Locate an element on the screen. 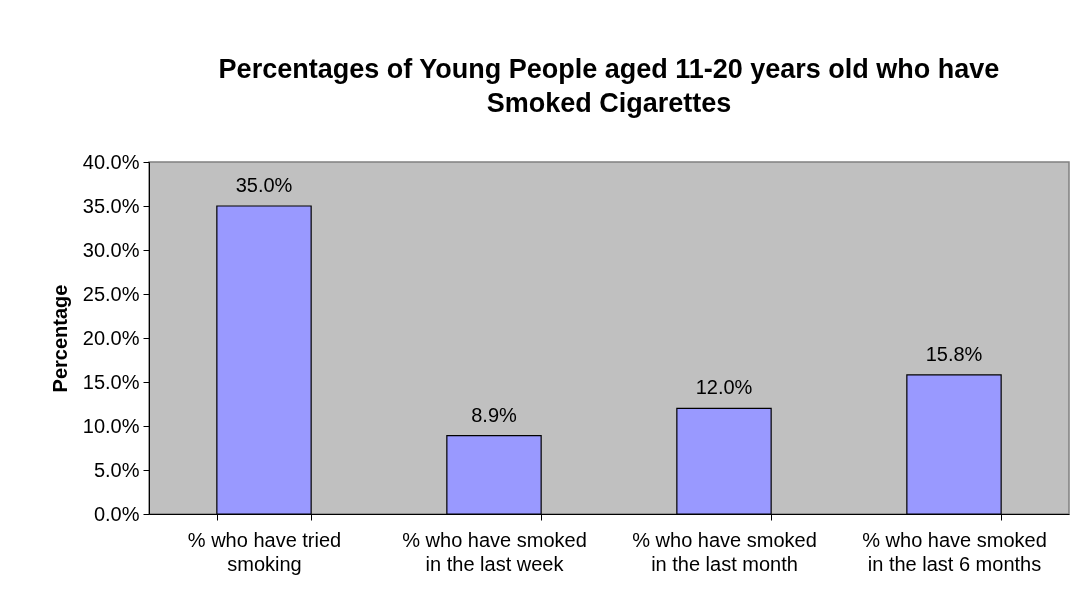  y-tick-label: 15.0% is located at coordinates (111, 381).